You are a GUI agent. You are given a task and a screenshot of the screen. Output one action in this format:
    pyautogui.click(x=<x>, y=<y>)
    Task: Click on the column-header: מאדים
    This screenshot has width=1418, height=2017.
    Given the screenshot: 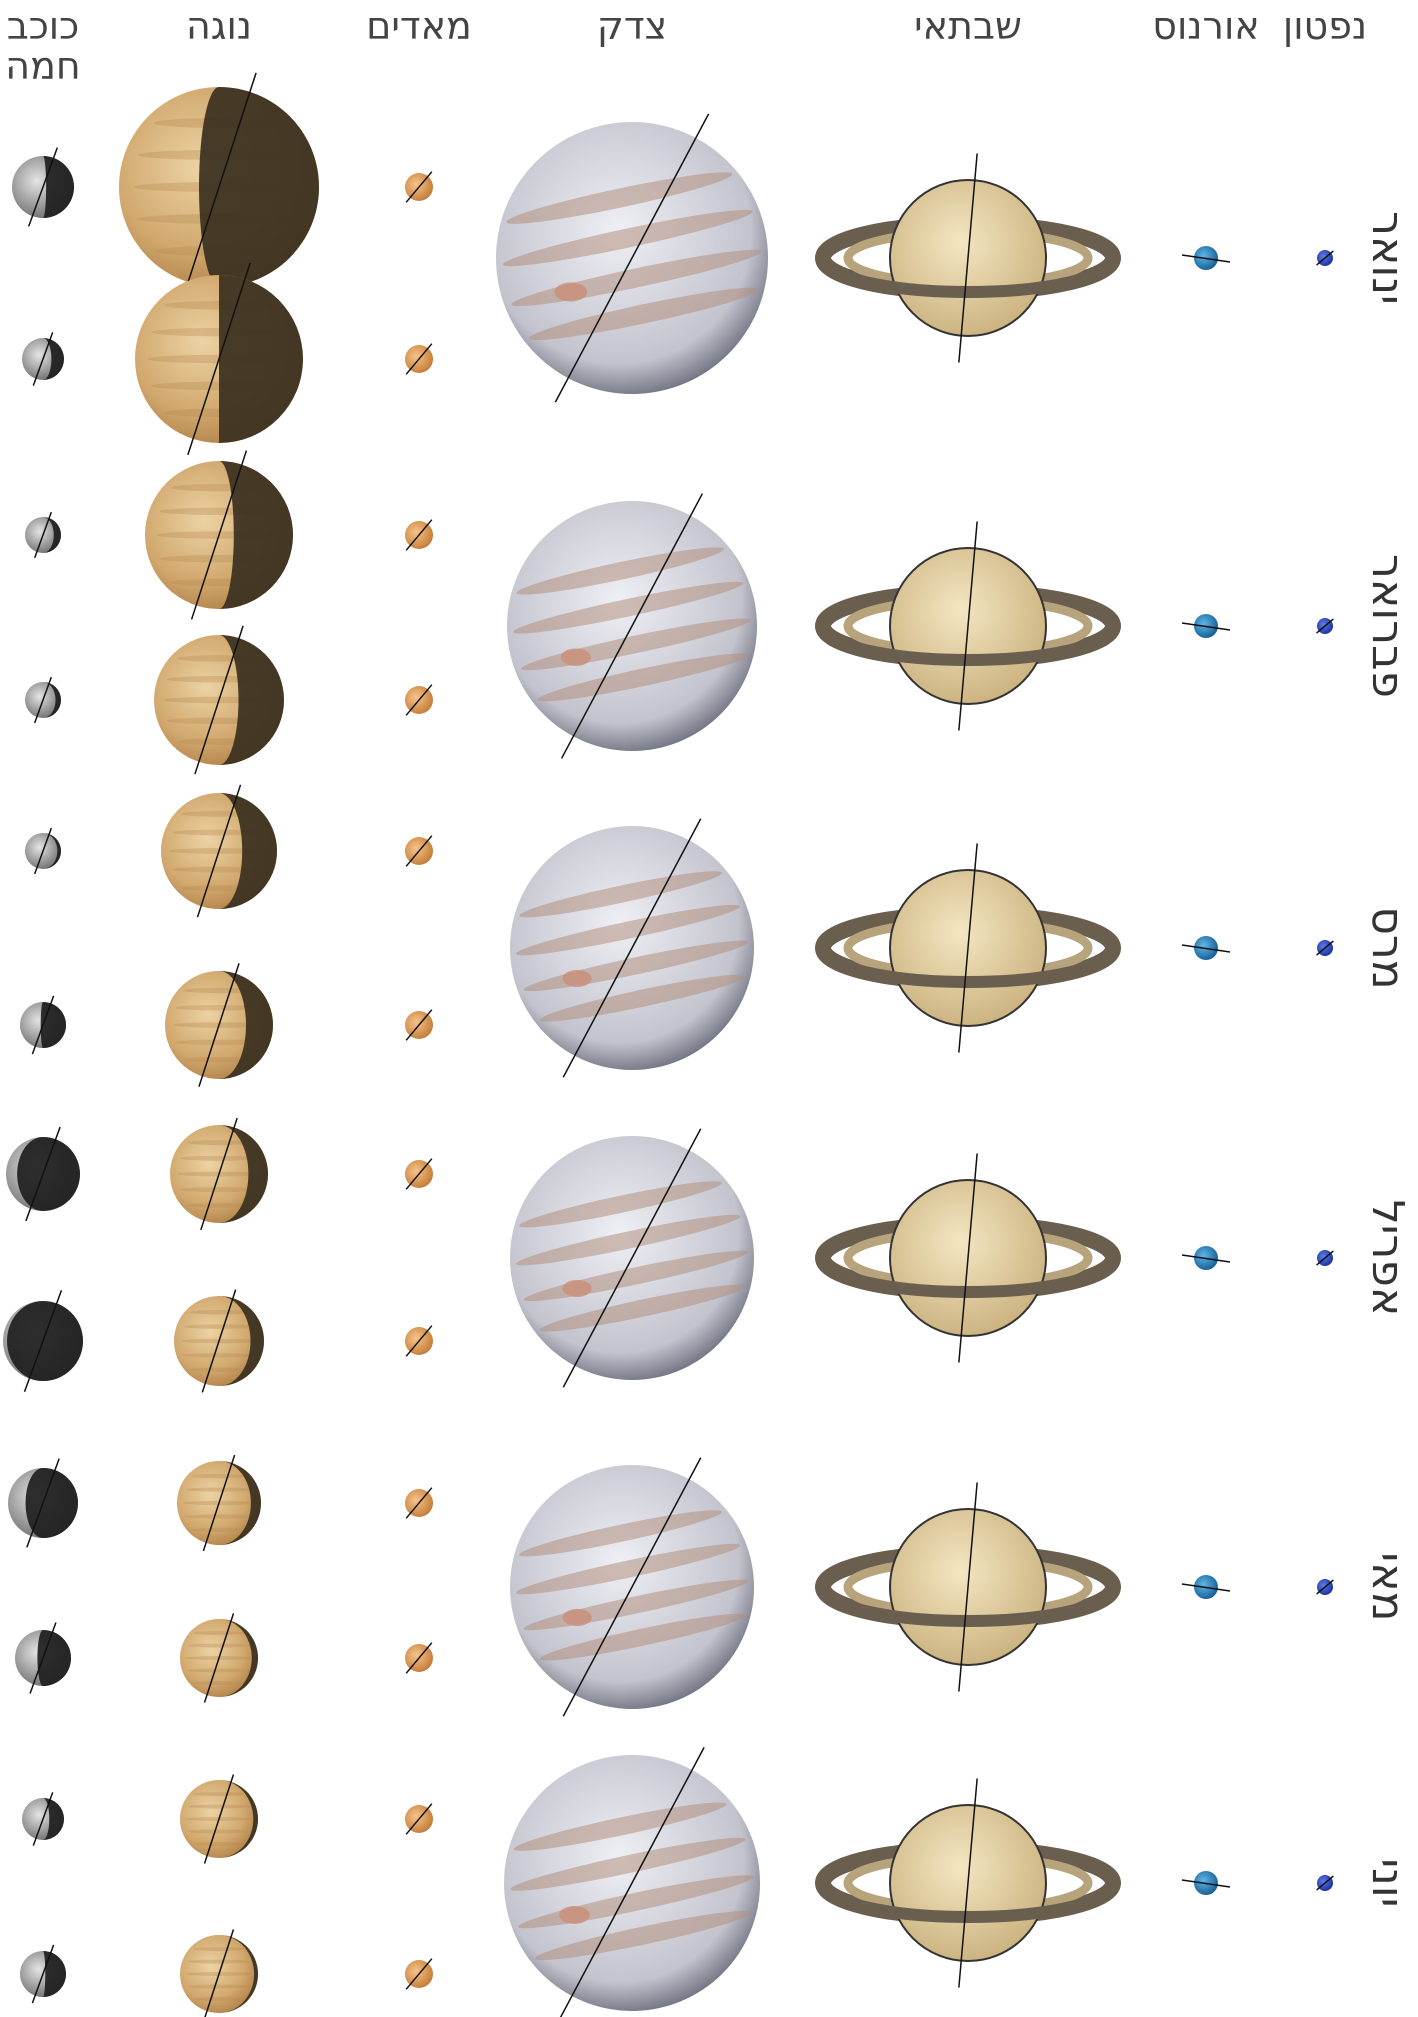 What is the action you would take?
    pyautogui.click(x=419, y=26)
    